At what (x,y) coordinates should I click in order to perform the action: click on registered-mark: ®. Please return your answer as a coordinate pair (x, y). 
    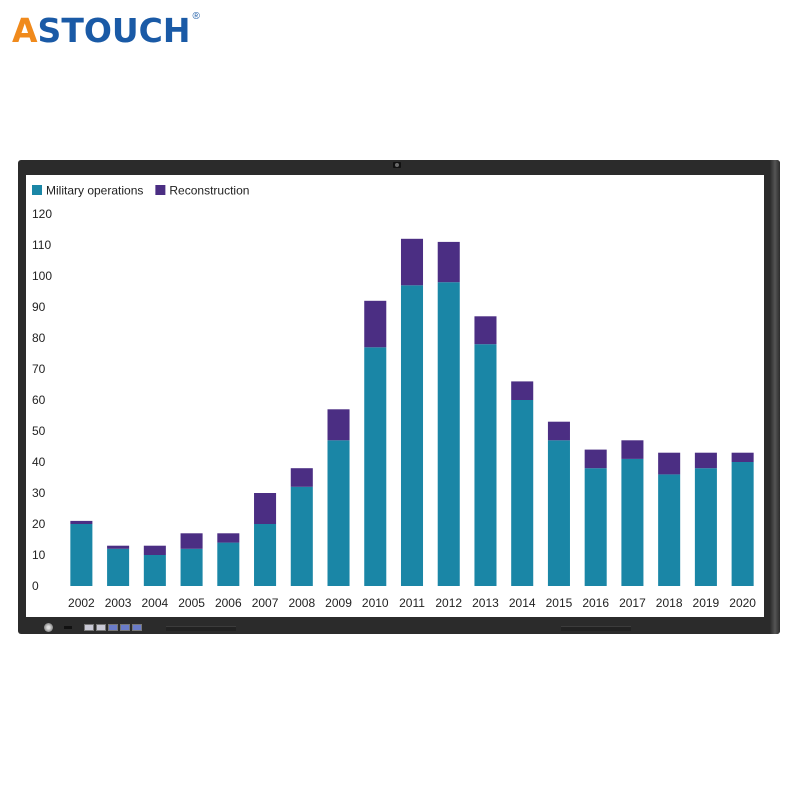
    Looking at the image, I should click on (196, 16).